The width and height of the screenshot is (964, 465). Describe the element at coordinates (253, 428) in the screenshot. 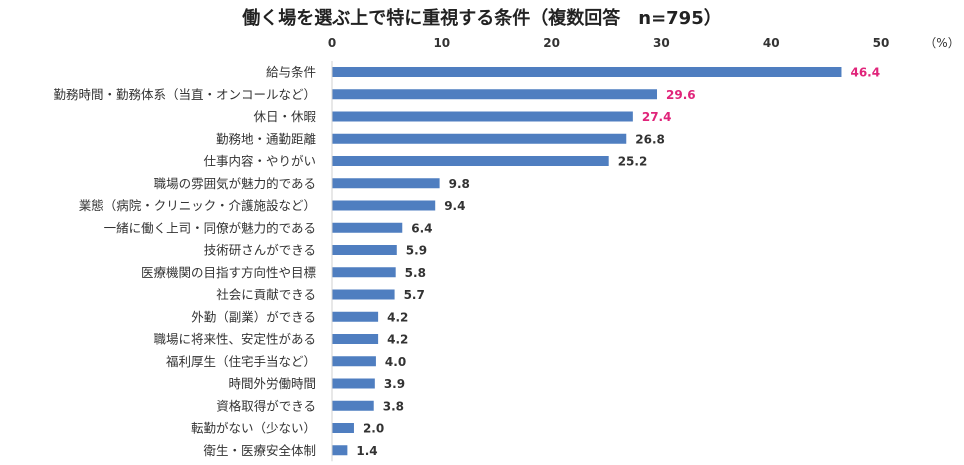

I see `category-label: 転勤がない（少ない）` at that location.